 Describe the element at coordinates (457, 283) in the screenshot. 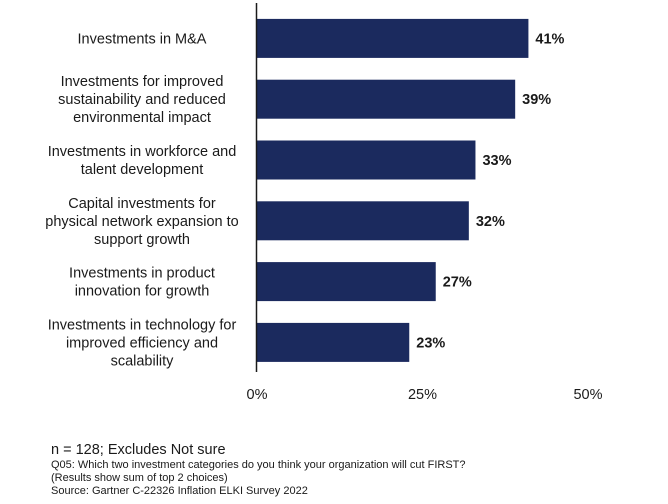

I see `bar-value-label: 27%` at that location.